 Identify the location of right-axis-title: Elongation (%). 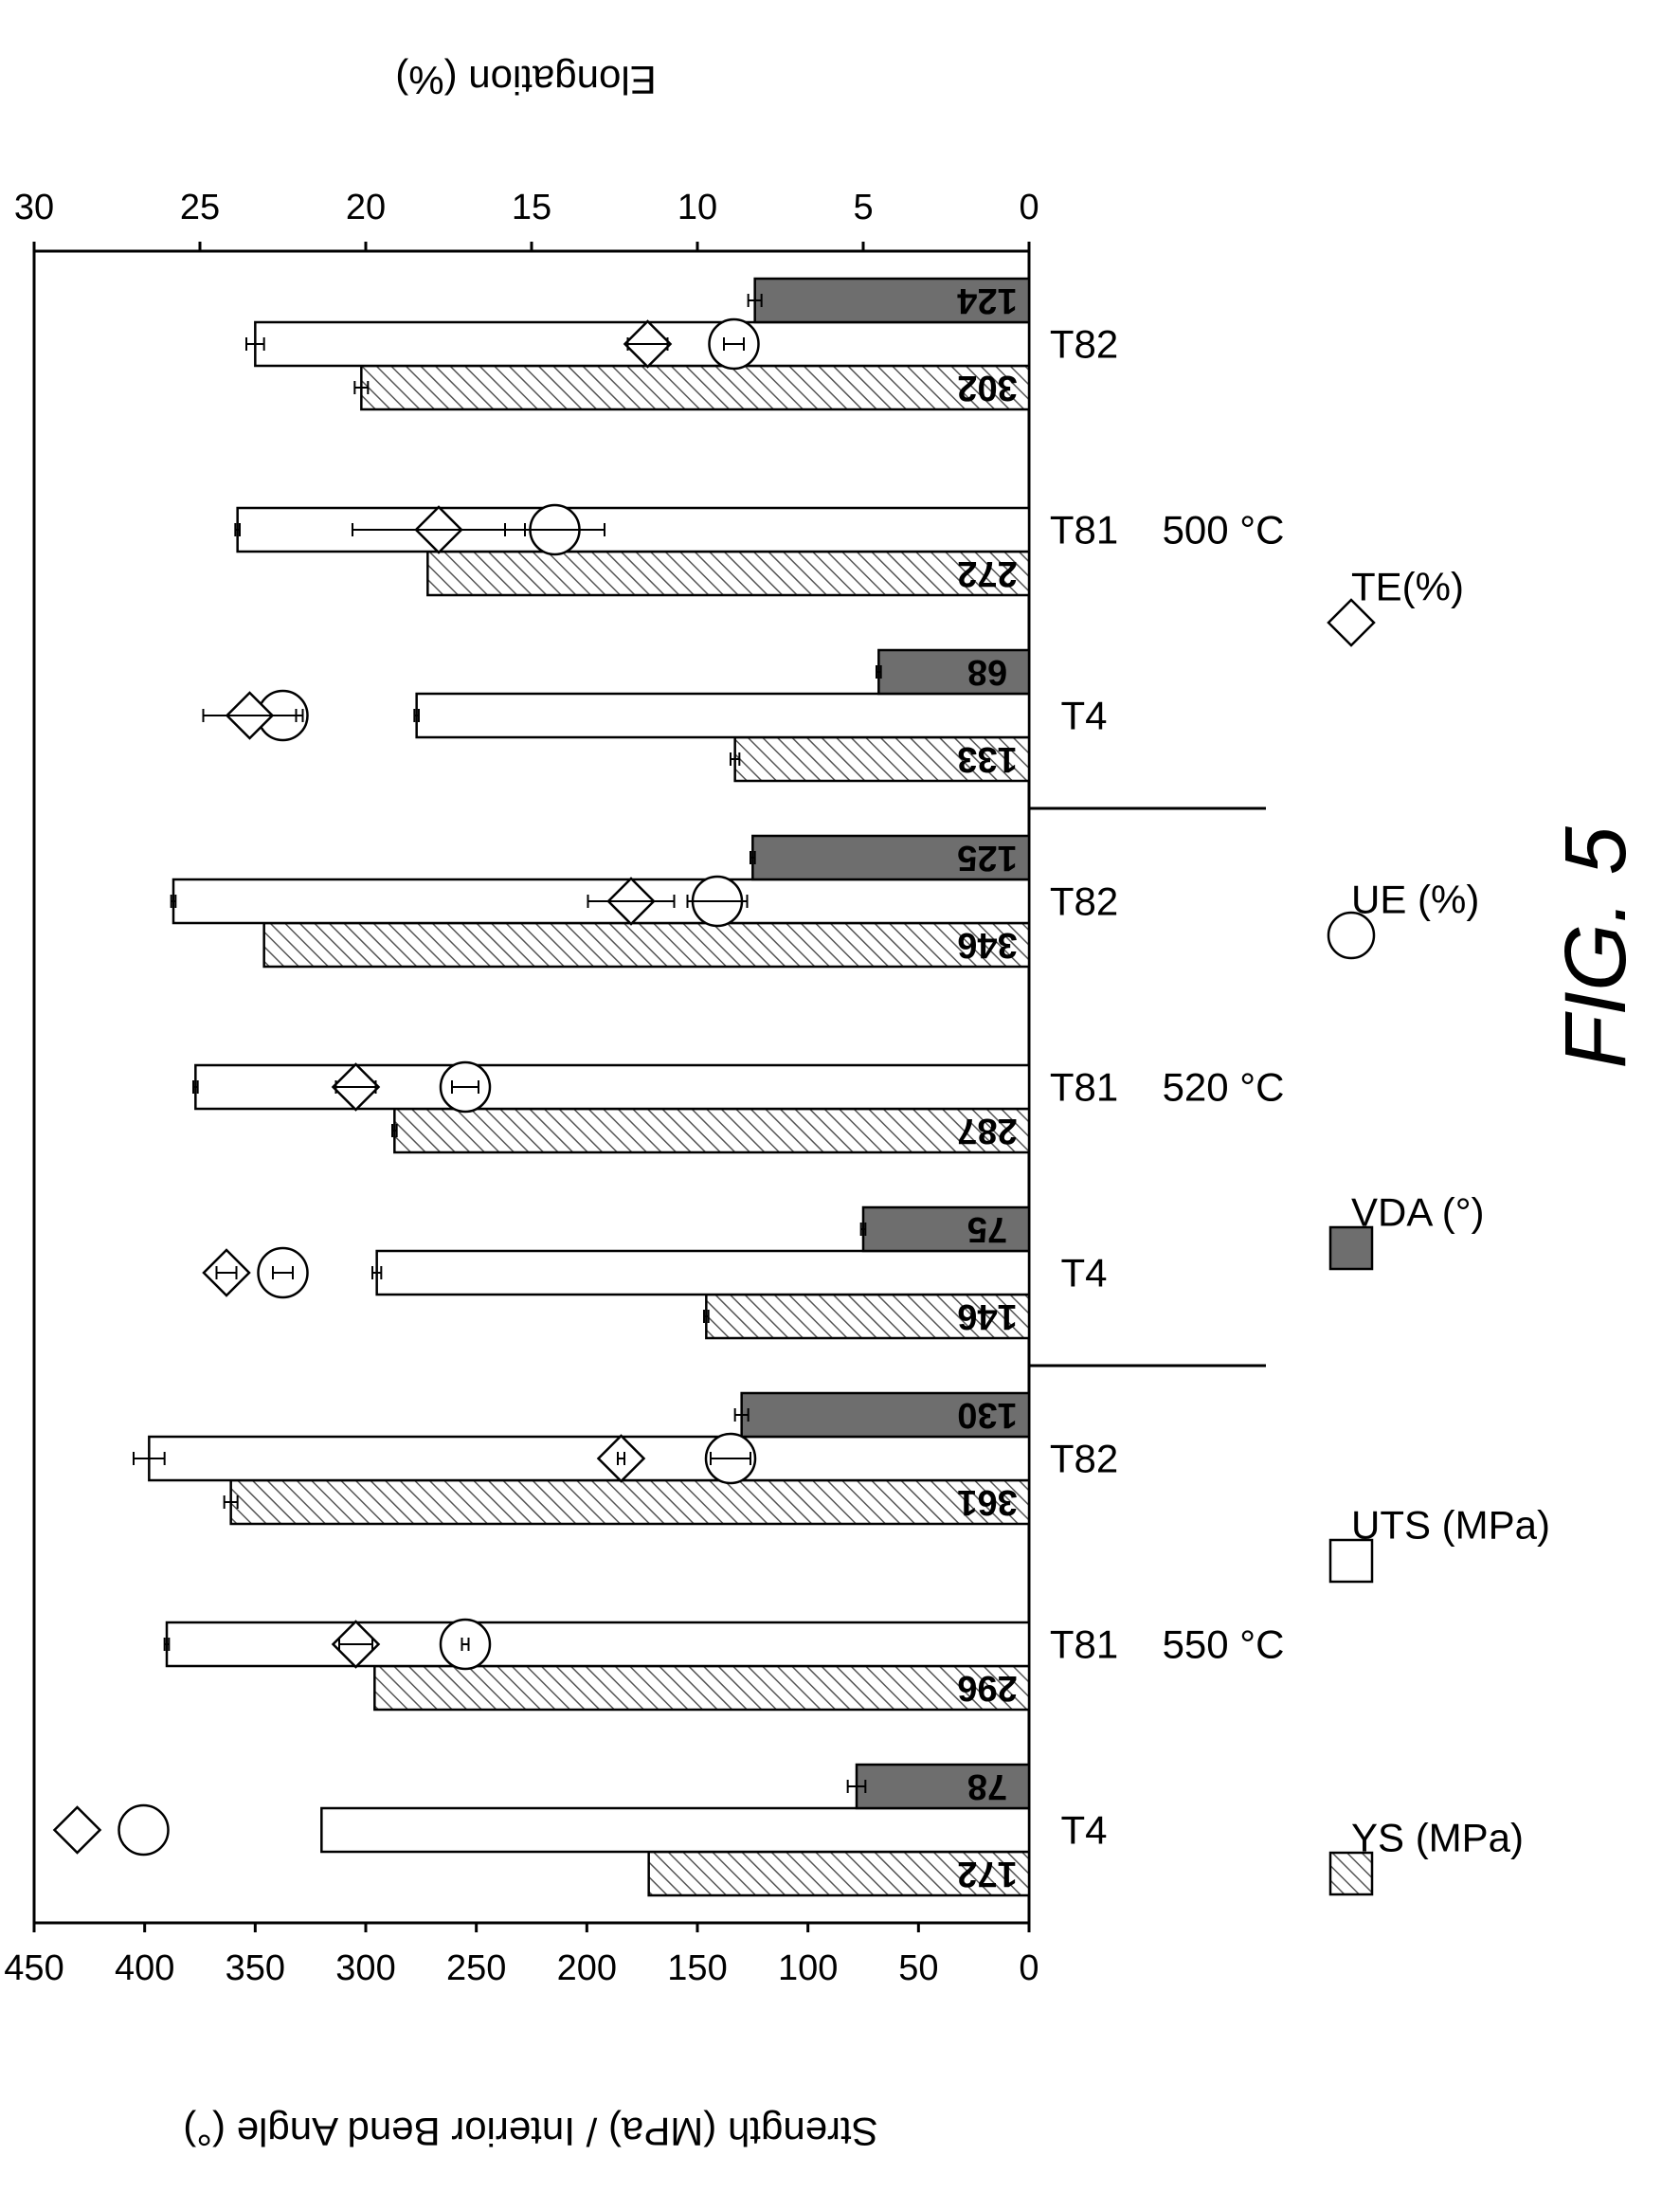
(525, 80).